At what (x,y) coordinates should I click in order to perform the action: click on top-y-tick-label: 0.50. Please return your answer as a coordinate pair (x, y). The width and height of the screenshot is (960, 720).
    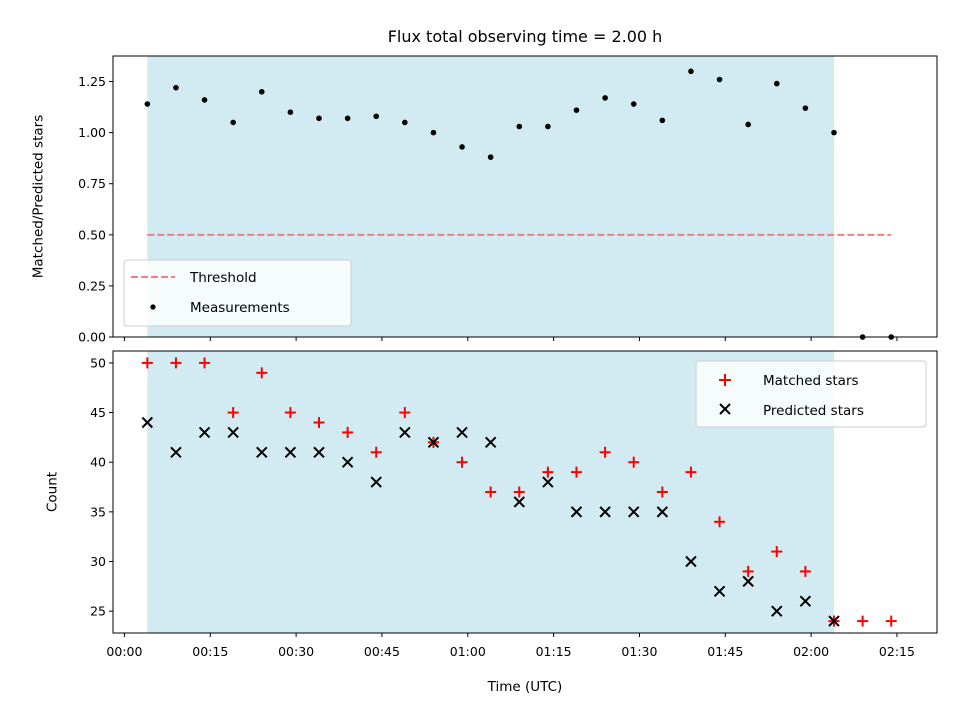
    Looking at the image, I should click on (92, 234).